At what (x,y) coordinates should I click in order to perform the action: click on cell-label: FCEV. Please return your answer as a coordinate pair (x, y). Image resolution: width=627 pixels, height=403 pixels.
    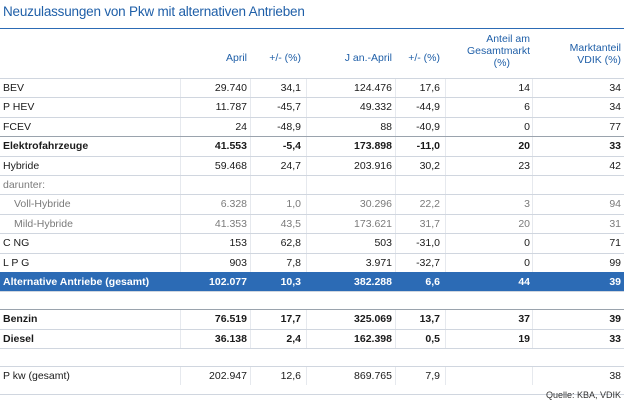
    Looking at the image, I should click on (17, 126).